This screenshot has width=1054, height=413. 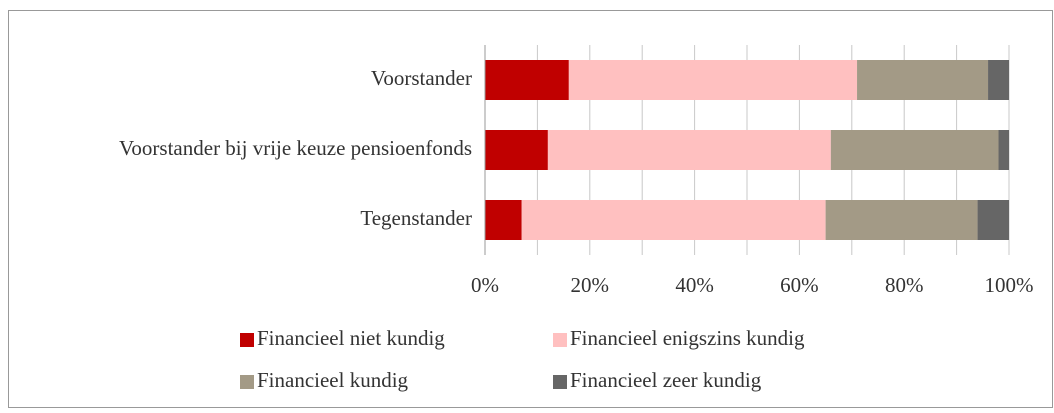 I want to click on x-tick-label: 0%, so click(x=485, y=285).